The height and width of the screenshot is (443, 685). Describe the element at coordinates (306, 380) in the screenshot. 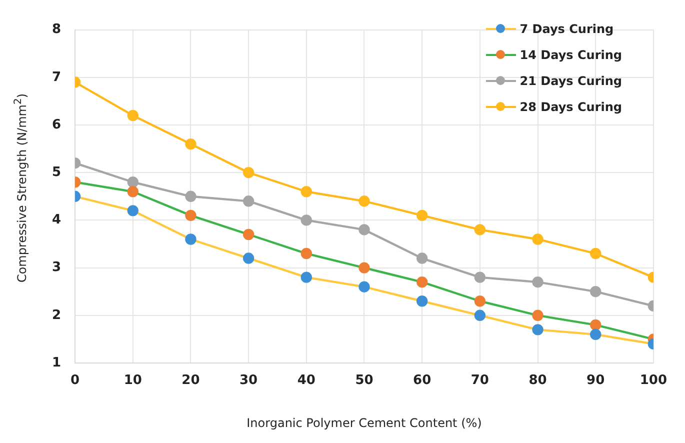

I see `x-tick-label: 40` at that location.